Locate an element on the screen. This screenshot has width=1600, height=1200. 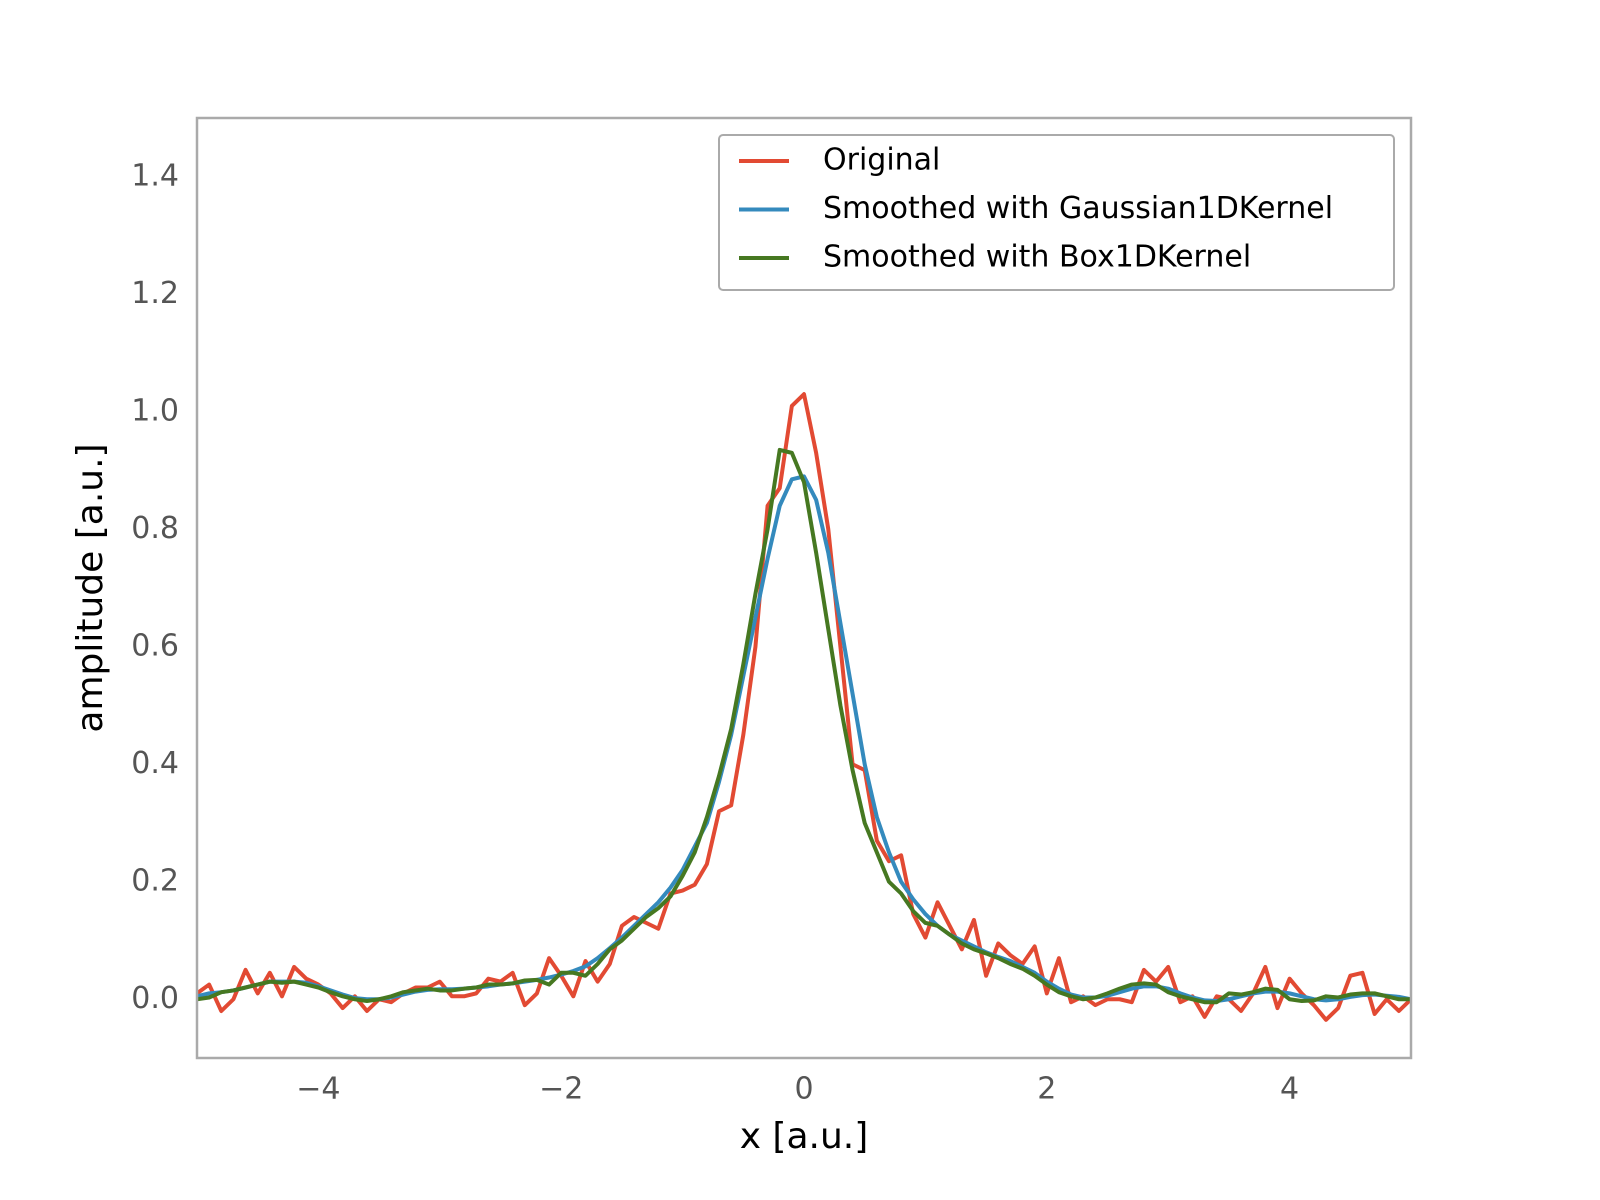
x-tick-label: 0 is located at coordinates (803, 1089).